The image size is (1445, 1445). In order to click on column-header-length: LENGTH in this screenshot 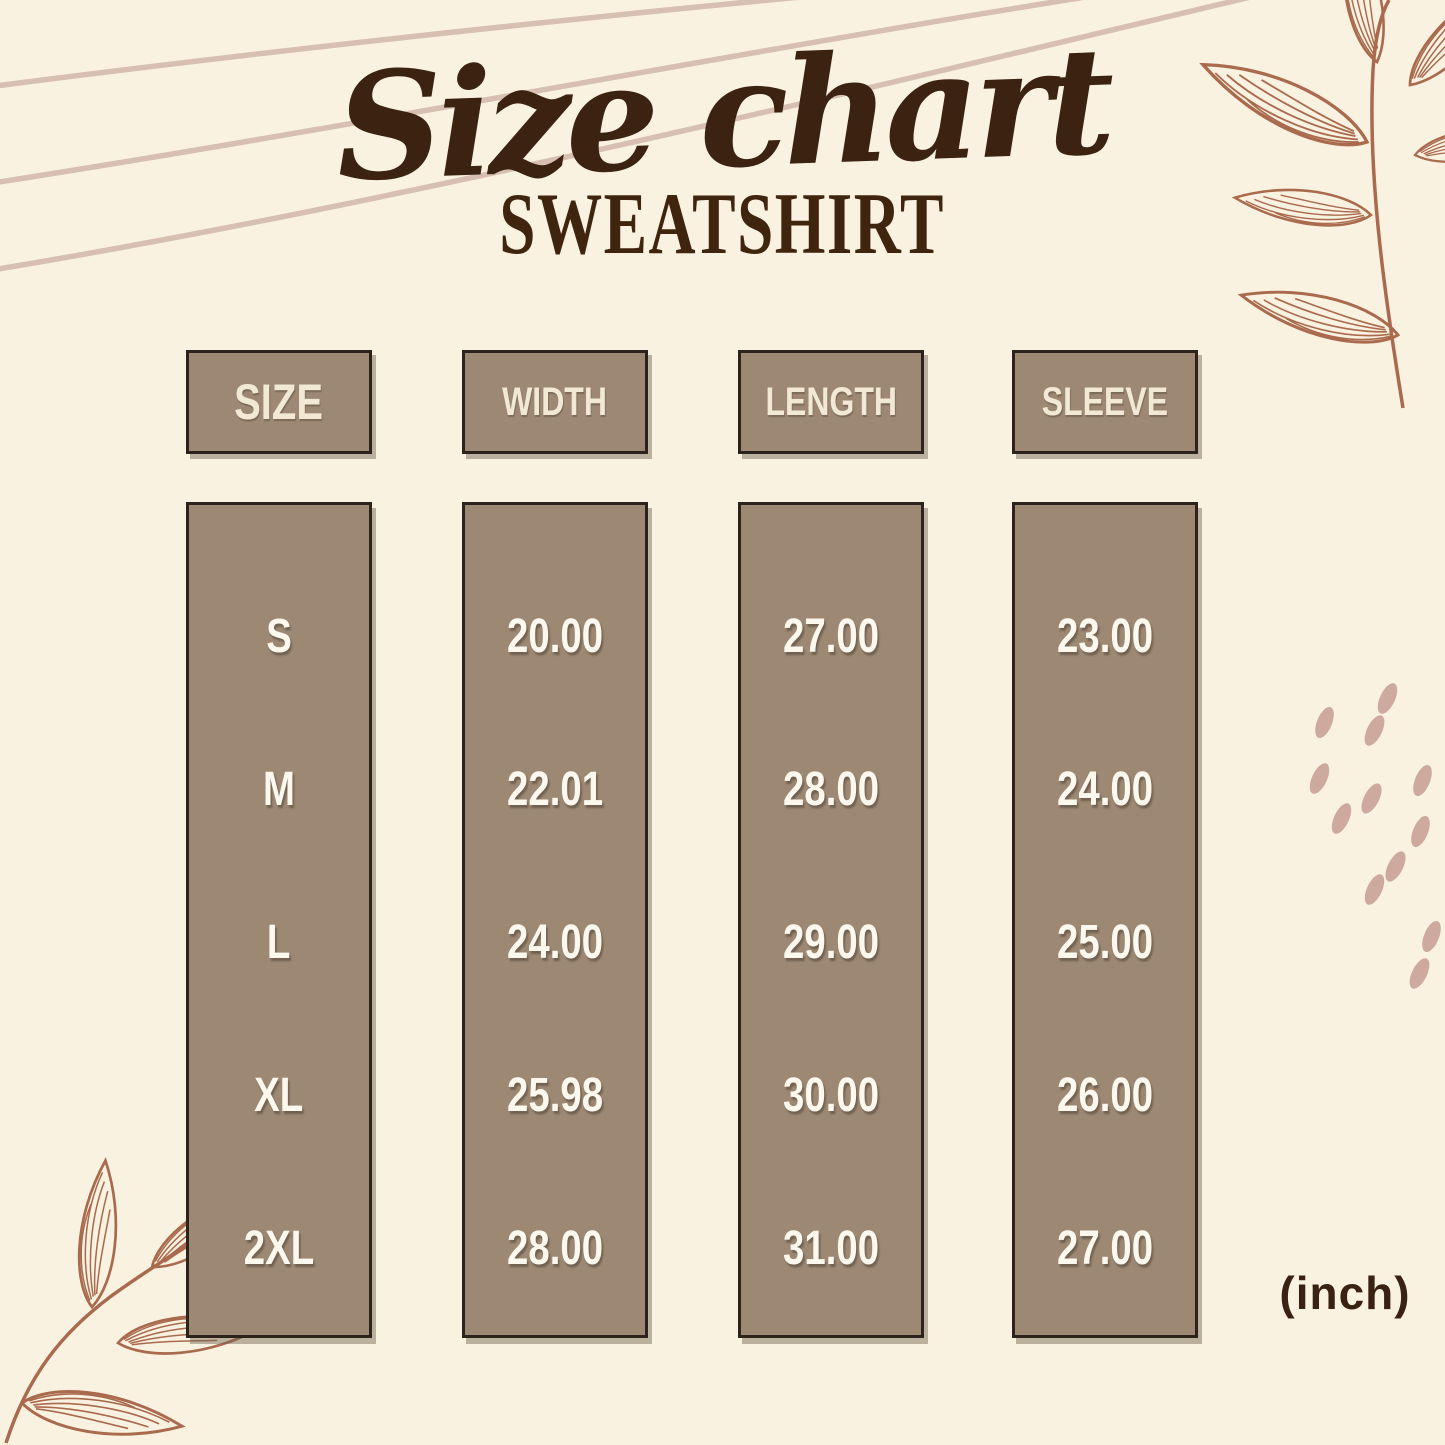, I will do `click(831, 402)`.